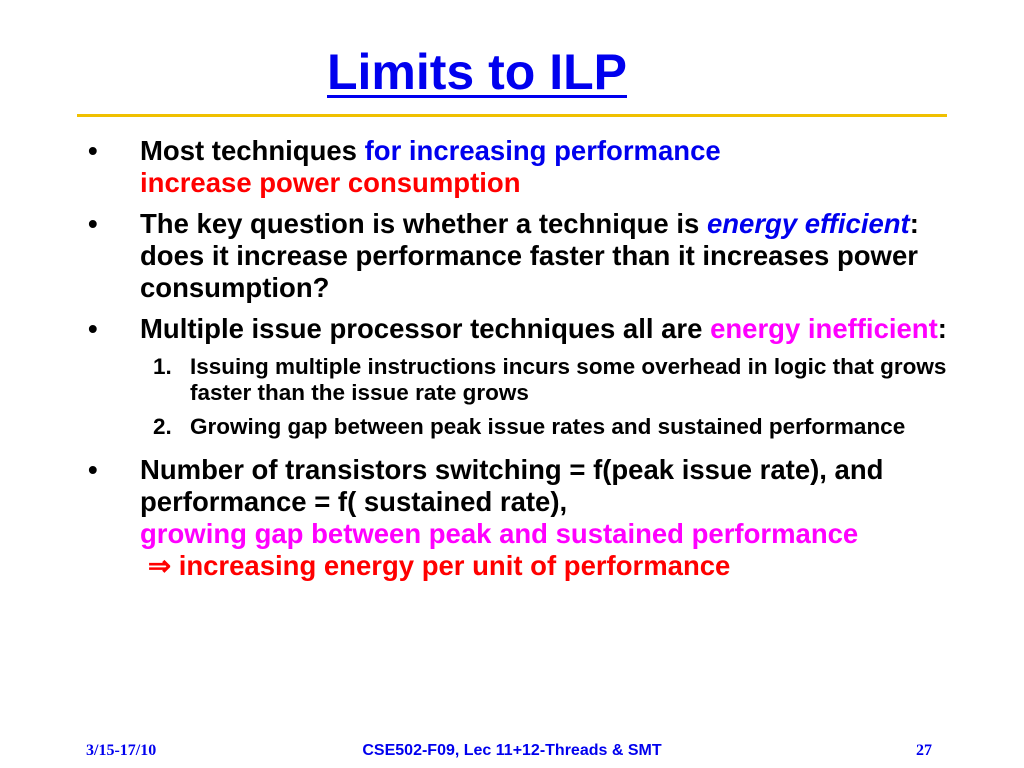 The width and height of the screenshot is (1024, 768). Describe the element at coordinates (160, 565) in the screenshot. I see `implies-arrow-icon: ⇒` at that location.